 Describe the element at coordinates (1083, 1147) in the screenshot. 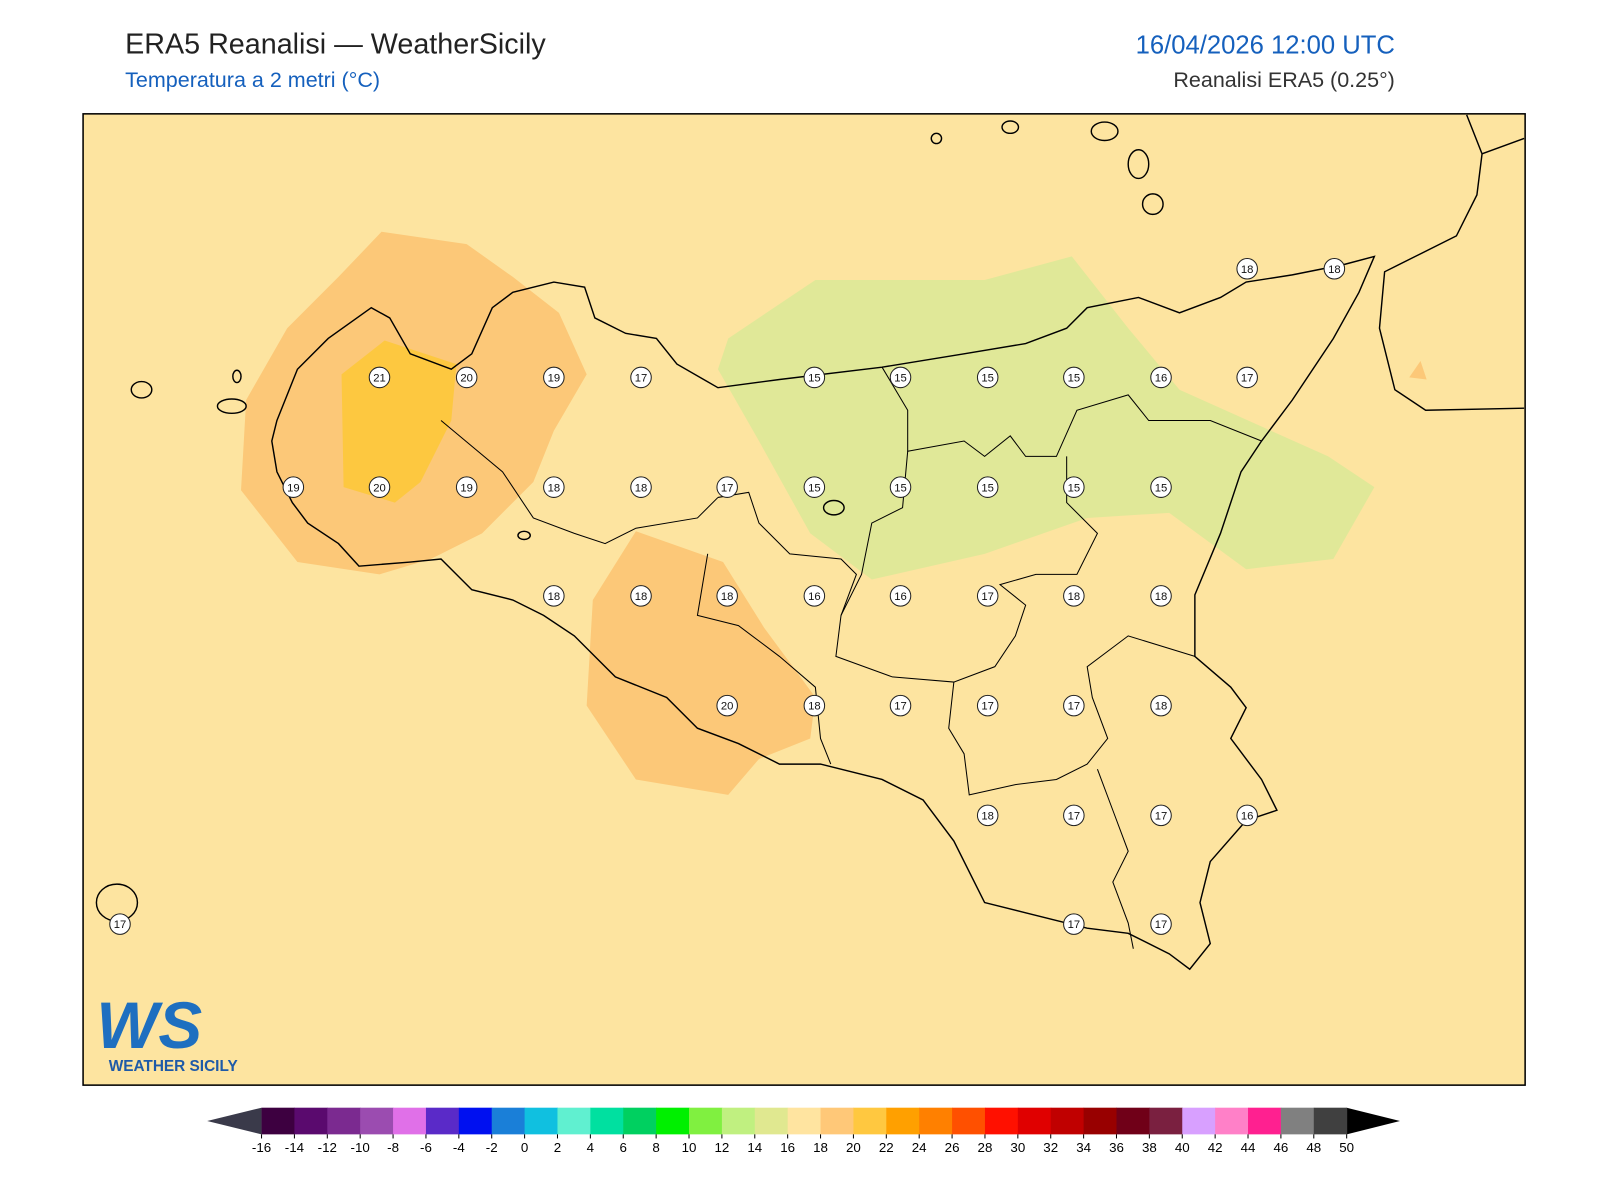

I see `colorbar-tick-label: 34` at that location.